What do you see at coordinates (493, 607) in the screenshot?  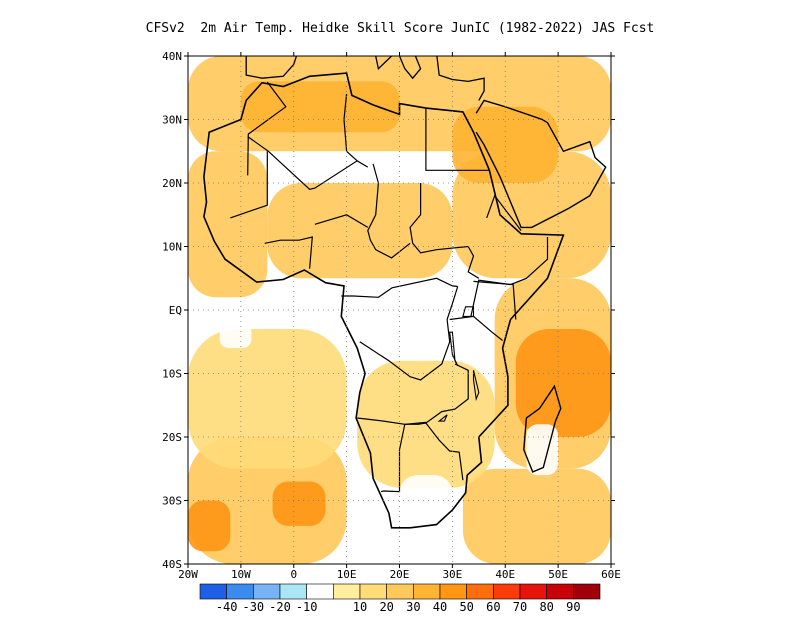 I see `colorbar-label: 60` at bounding box center [493, 607].